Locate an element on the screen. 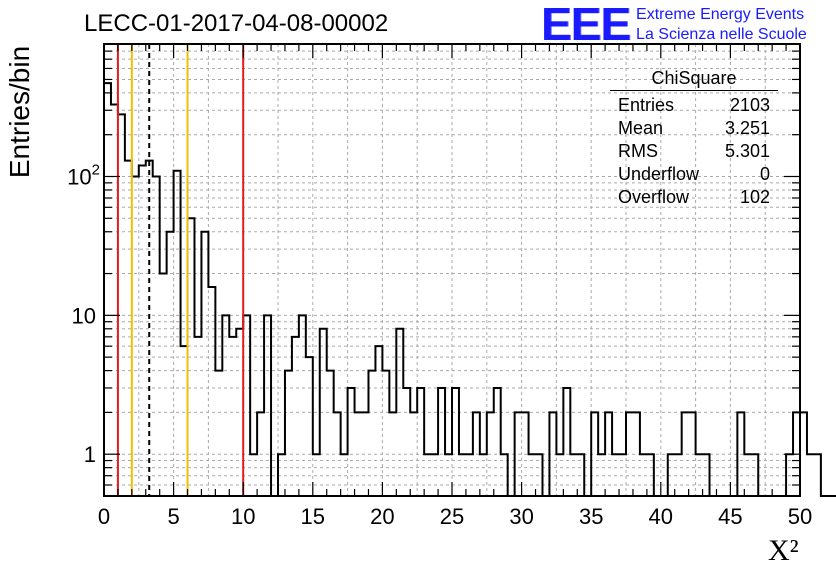 This screenshot has height=572, width=836. x-tick-label: 40 is located at coordinates (661, 516).